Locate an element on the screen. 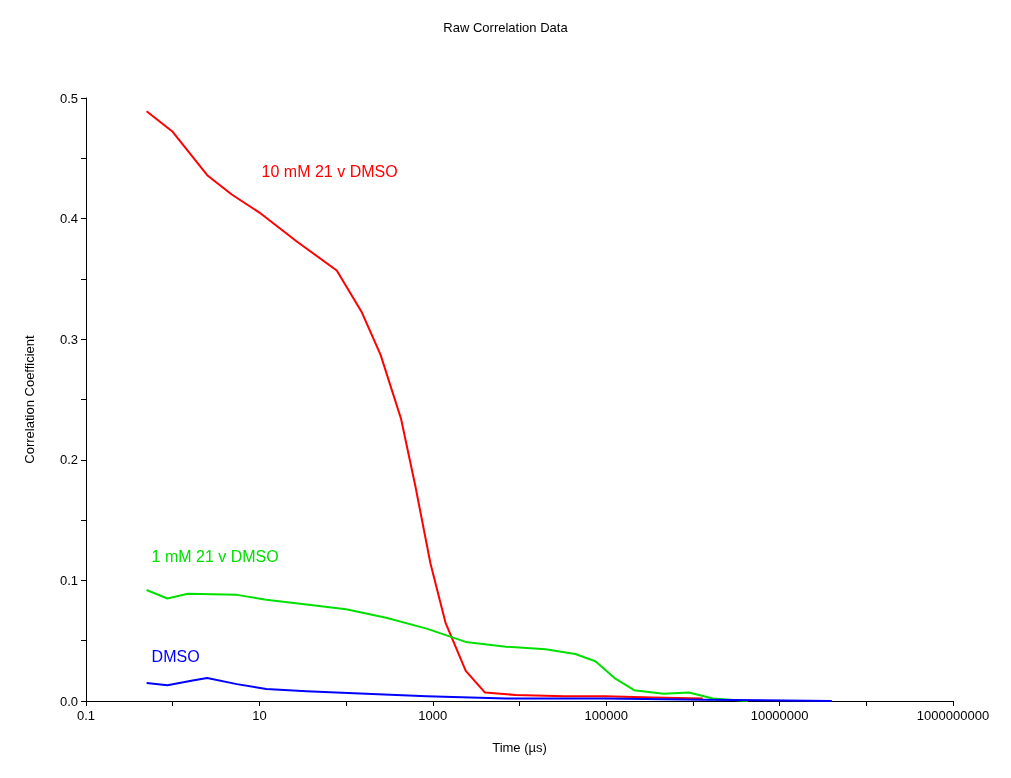 The image size is (1011, 778). x-tick-label: 1000000000 is located at coordinates (953, 715).